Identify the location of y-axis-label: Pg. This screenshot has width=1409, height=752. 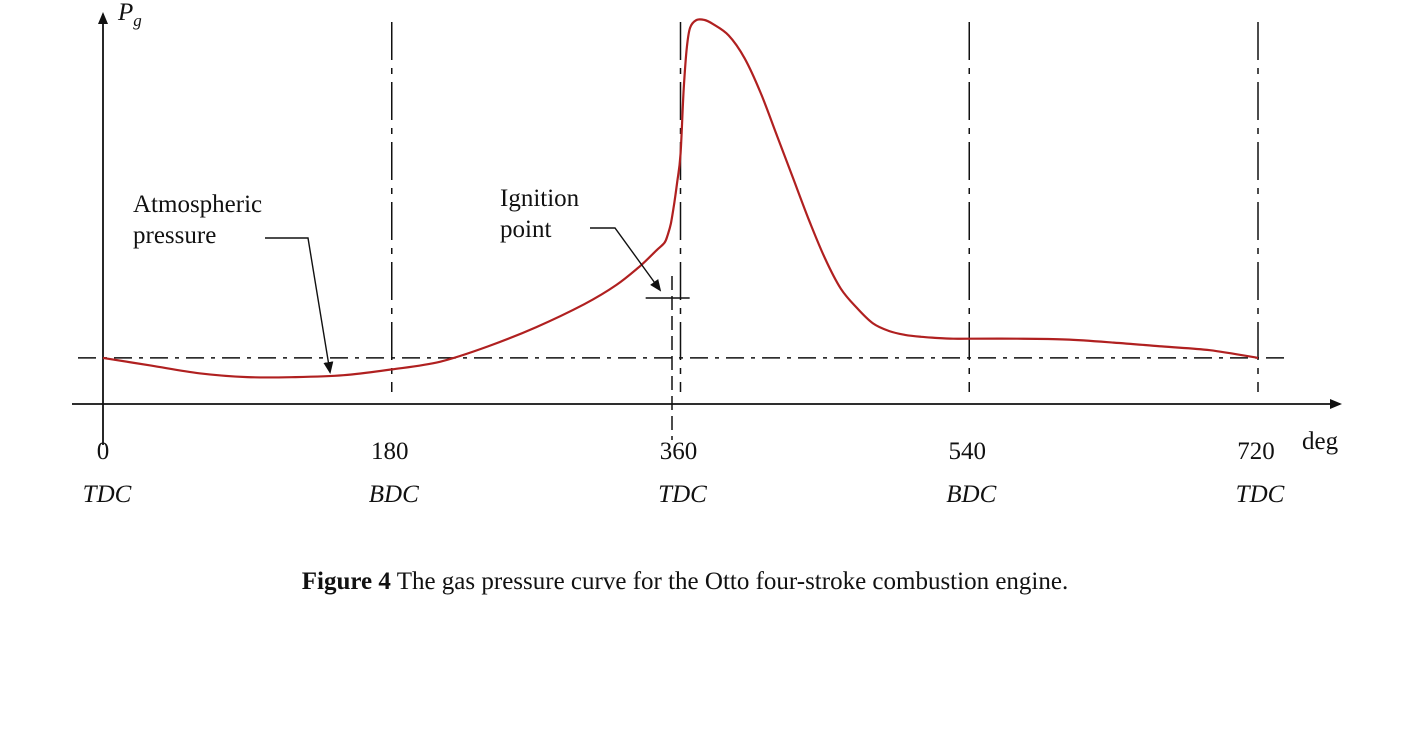
(129, 15).